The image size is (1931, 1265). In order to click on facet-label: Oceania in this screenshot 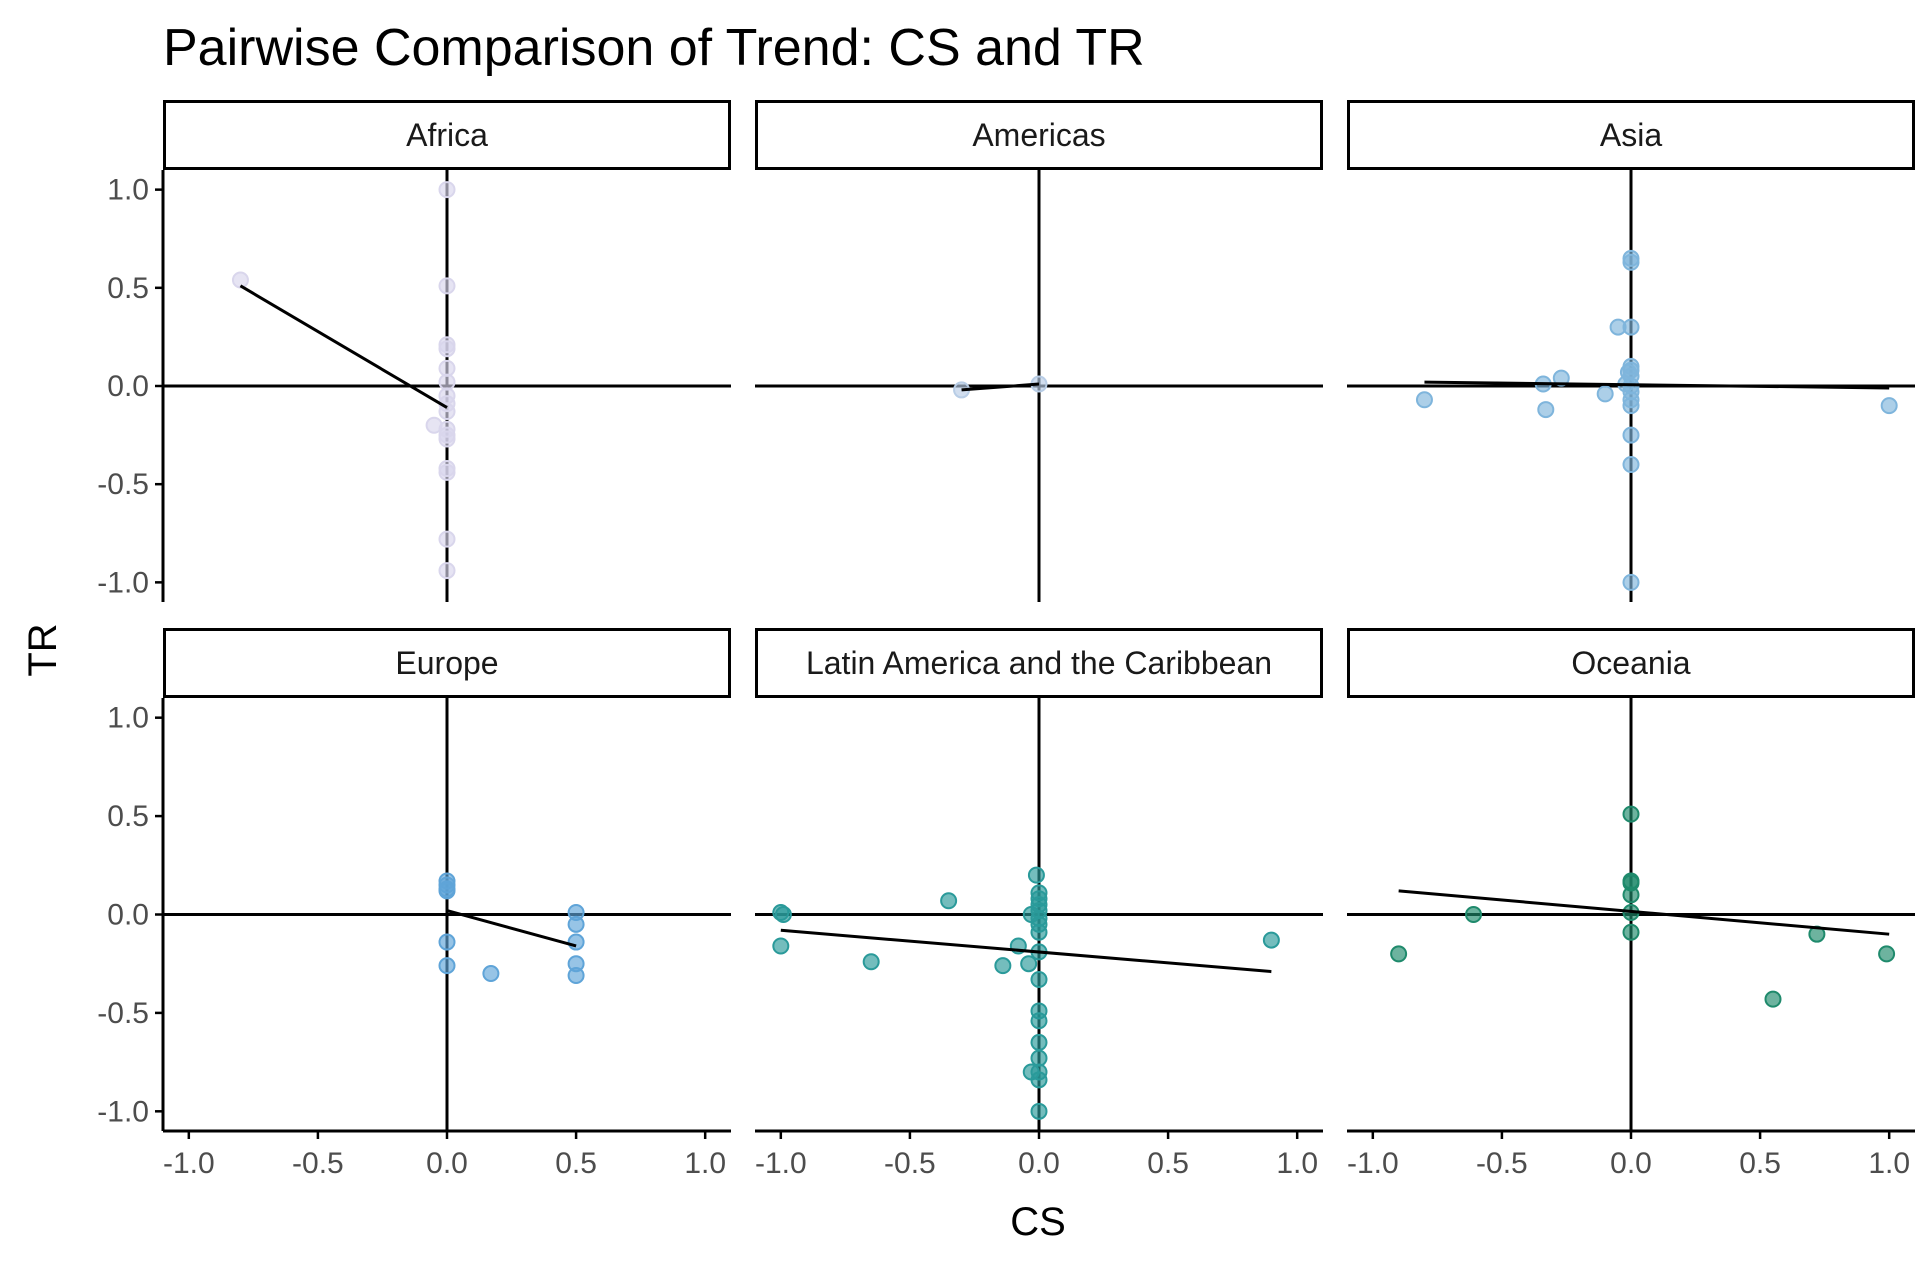, I will do `click(1630, 663)`.